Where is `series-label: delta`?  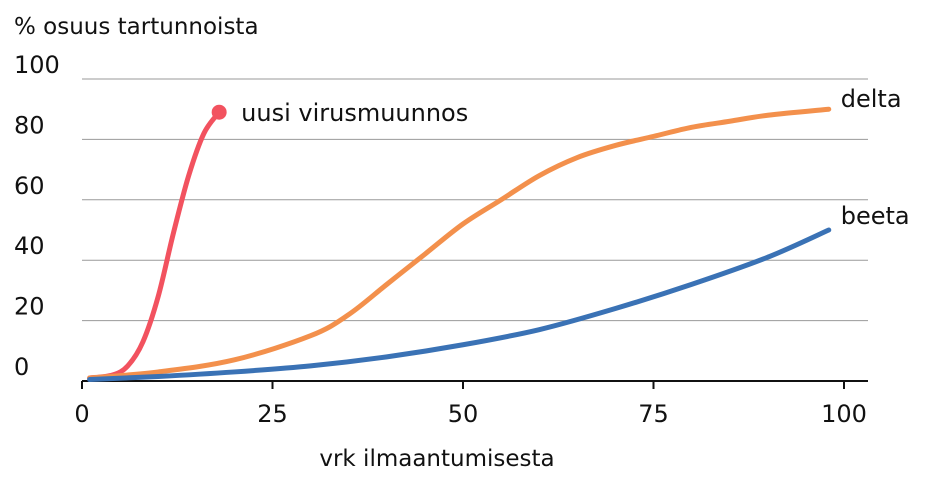 series-label: delta is located at coordinates (871, 99).